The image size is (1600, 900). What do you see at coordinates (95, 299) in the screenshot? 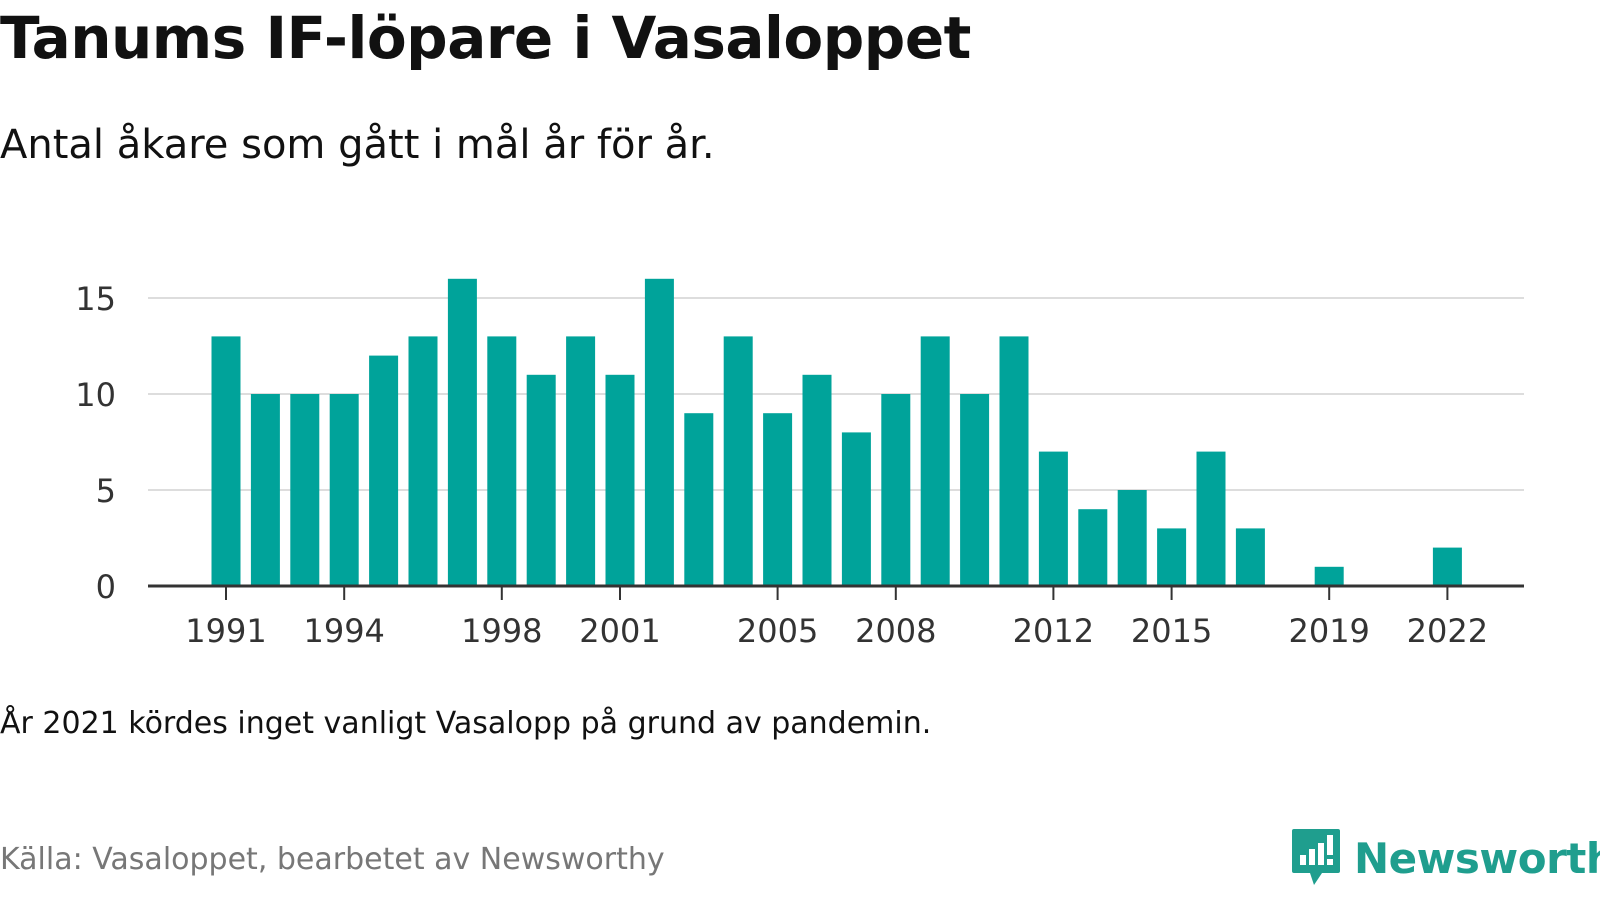
I see `y-tick-label: 15` at bounding box center [95, 299].